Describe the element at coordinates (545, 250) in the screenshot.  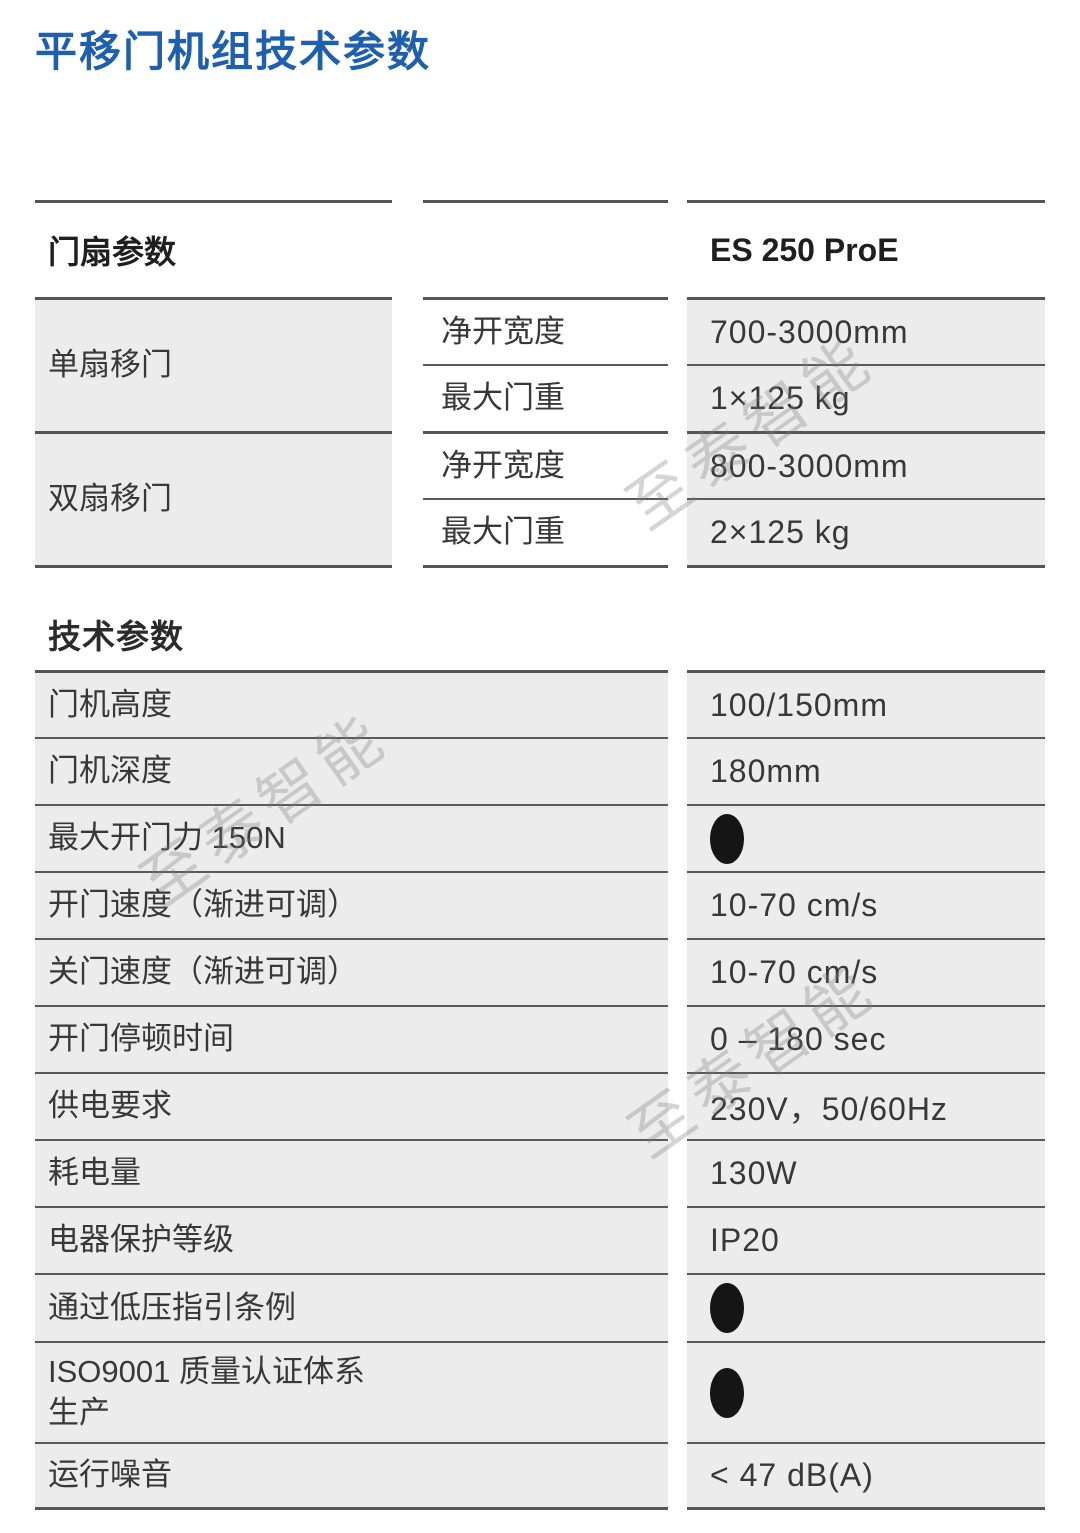
I see `leaf-table-header-mid` at that location.